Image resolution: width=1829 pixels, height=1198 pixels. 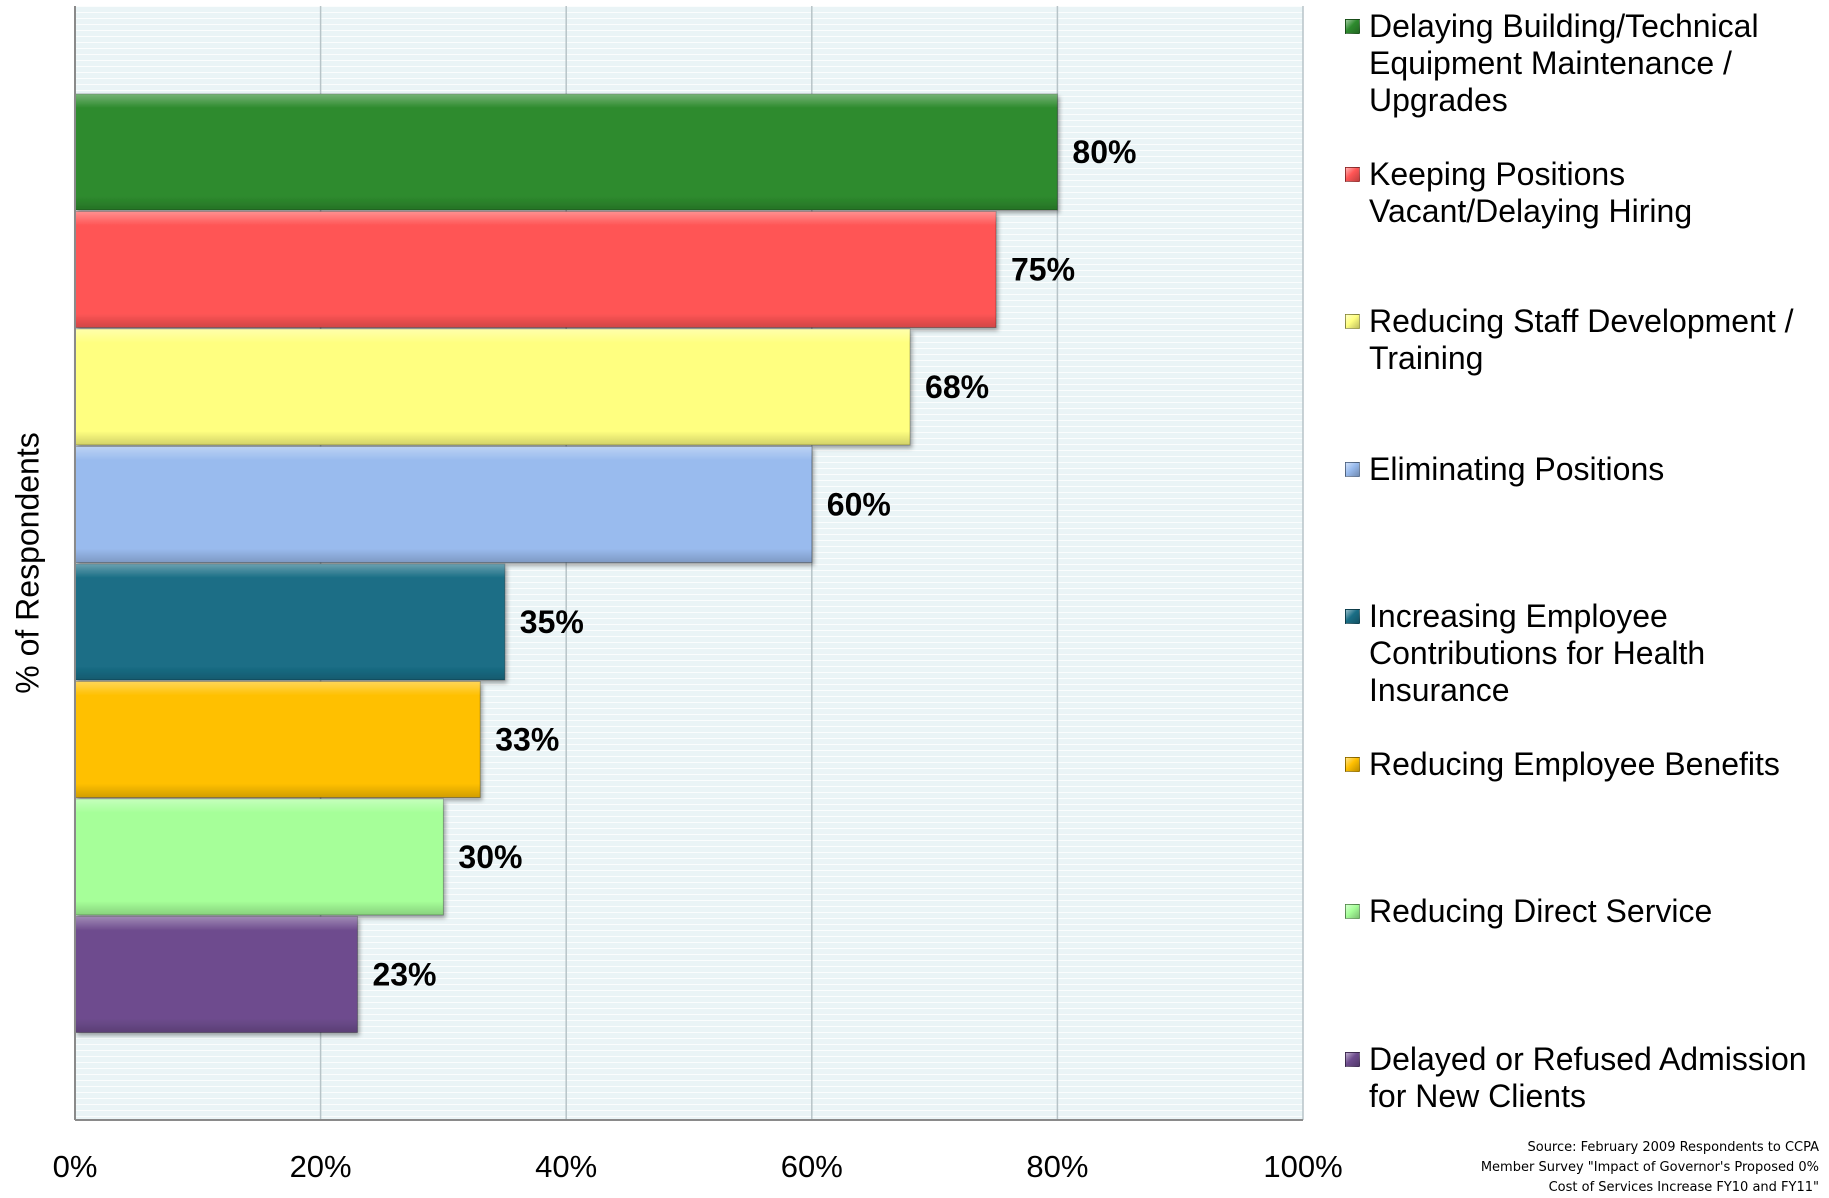 I want to click on legend-label: Reducing Employee Benefits, so click(x=1574, y=764).